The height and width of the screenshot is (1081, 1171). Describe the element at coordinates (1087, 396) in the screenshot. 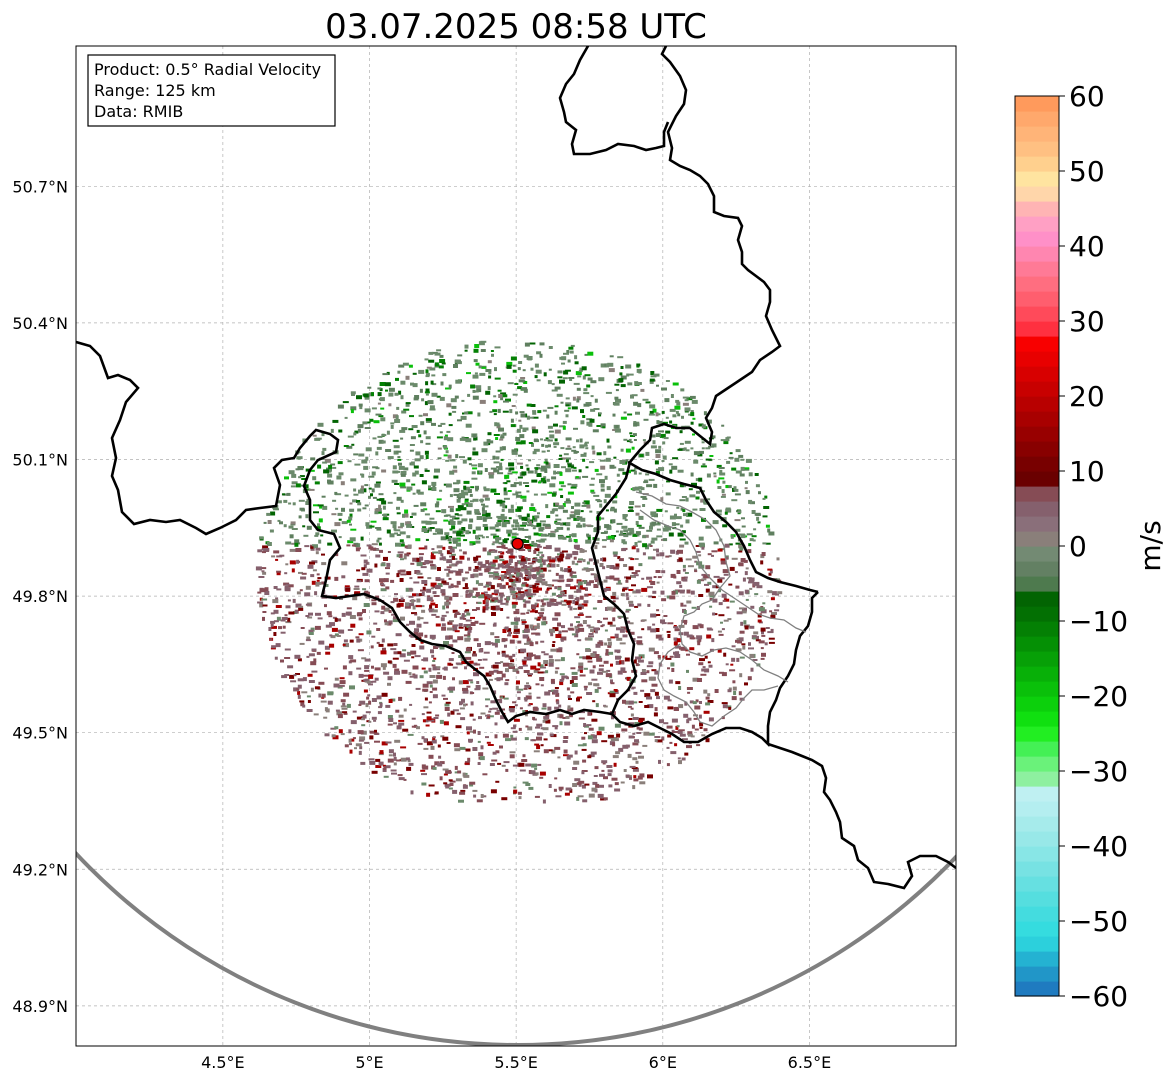

I see `colorbar-tick-label-4: 20` at that location.